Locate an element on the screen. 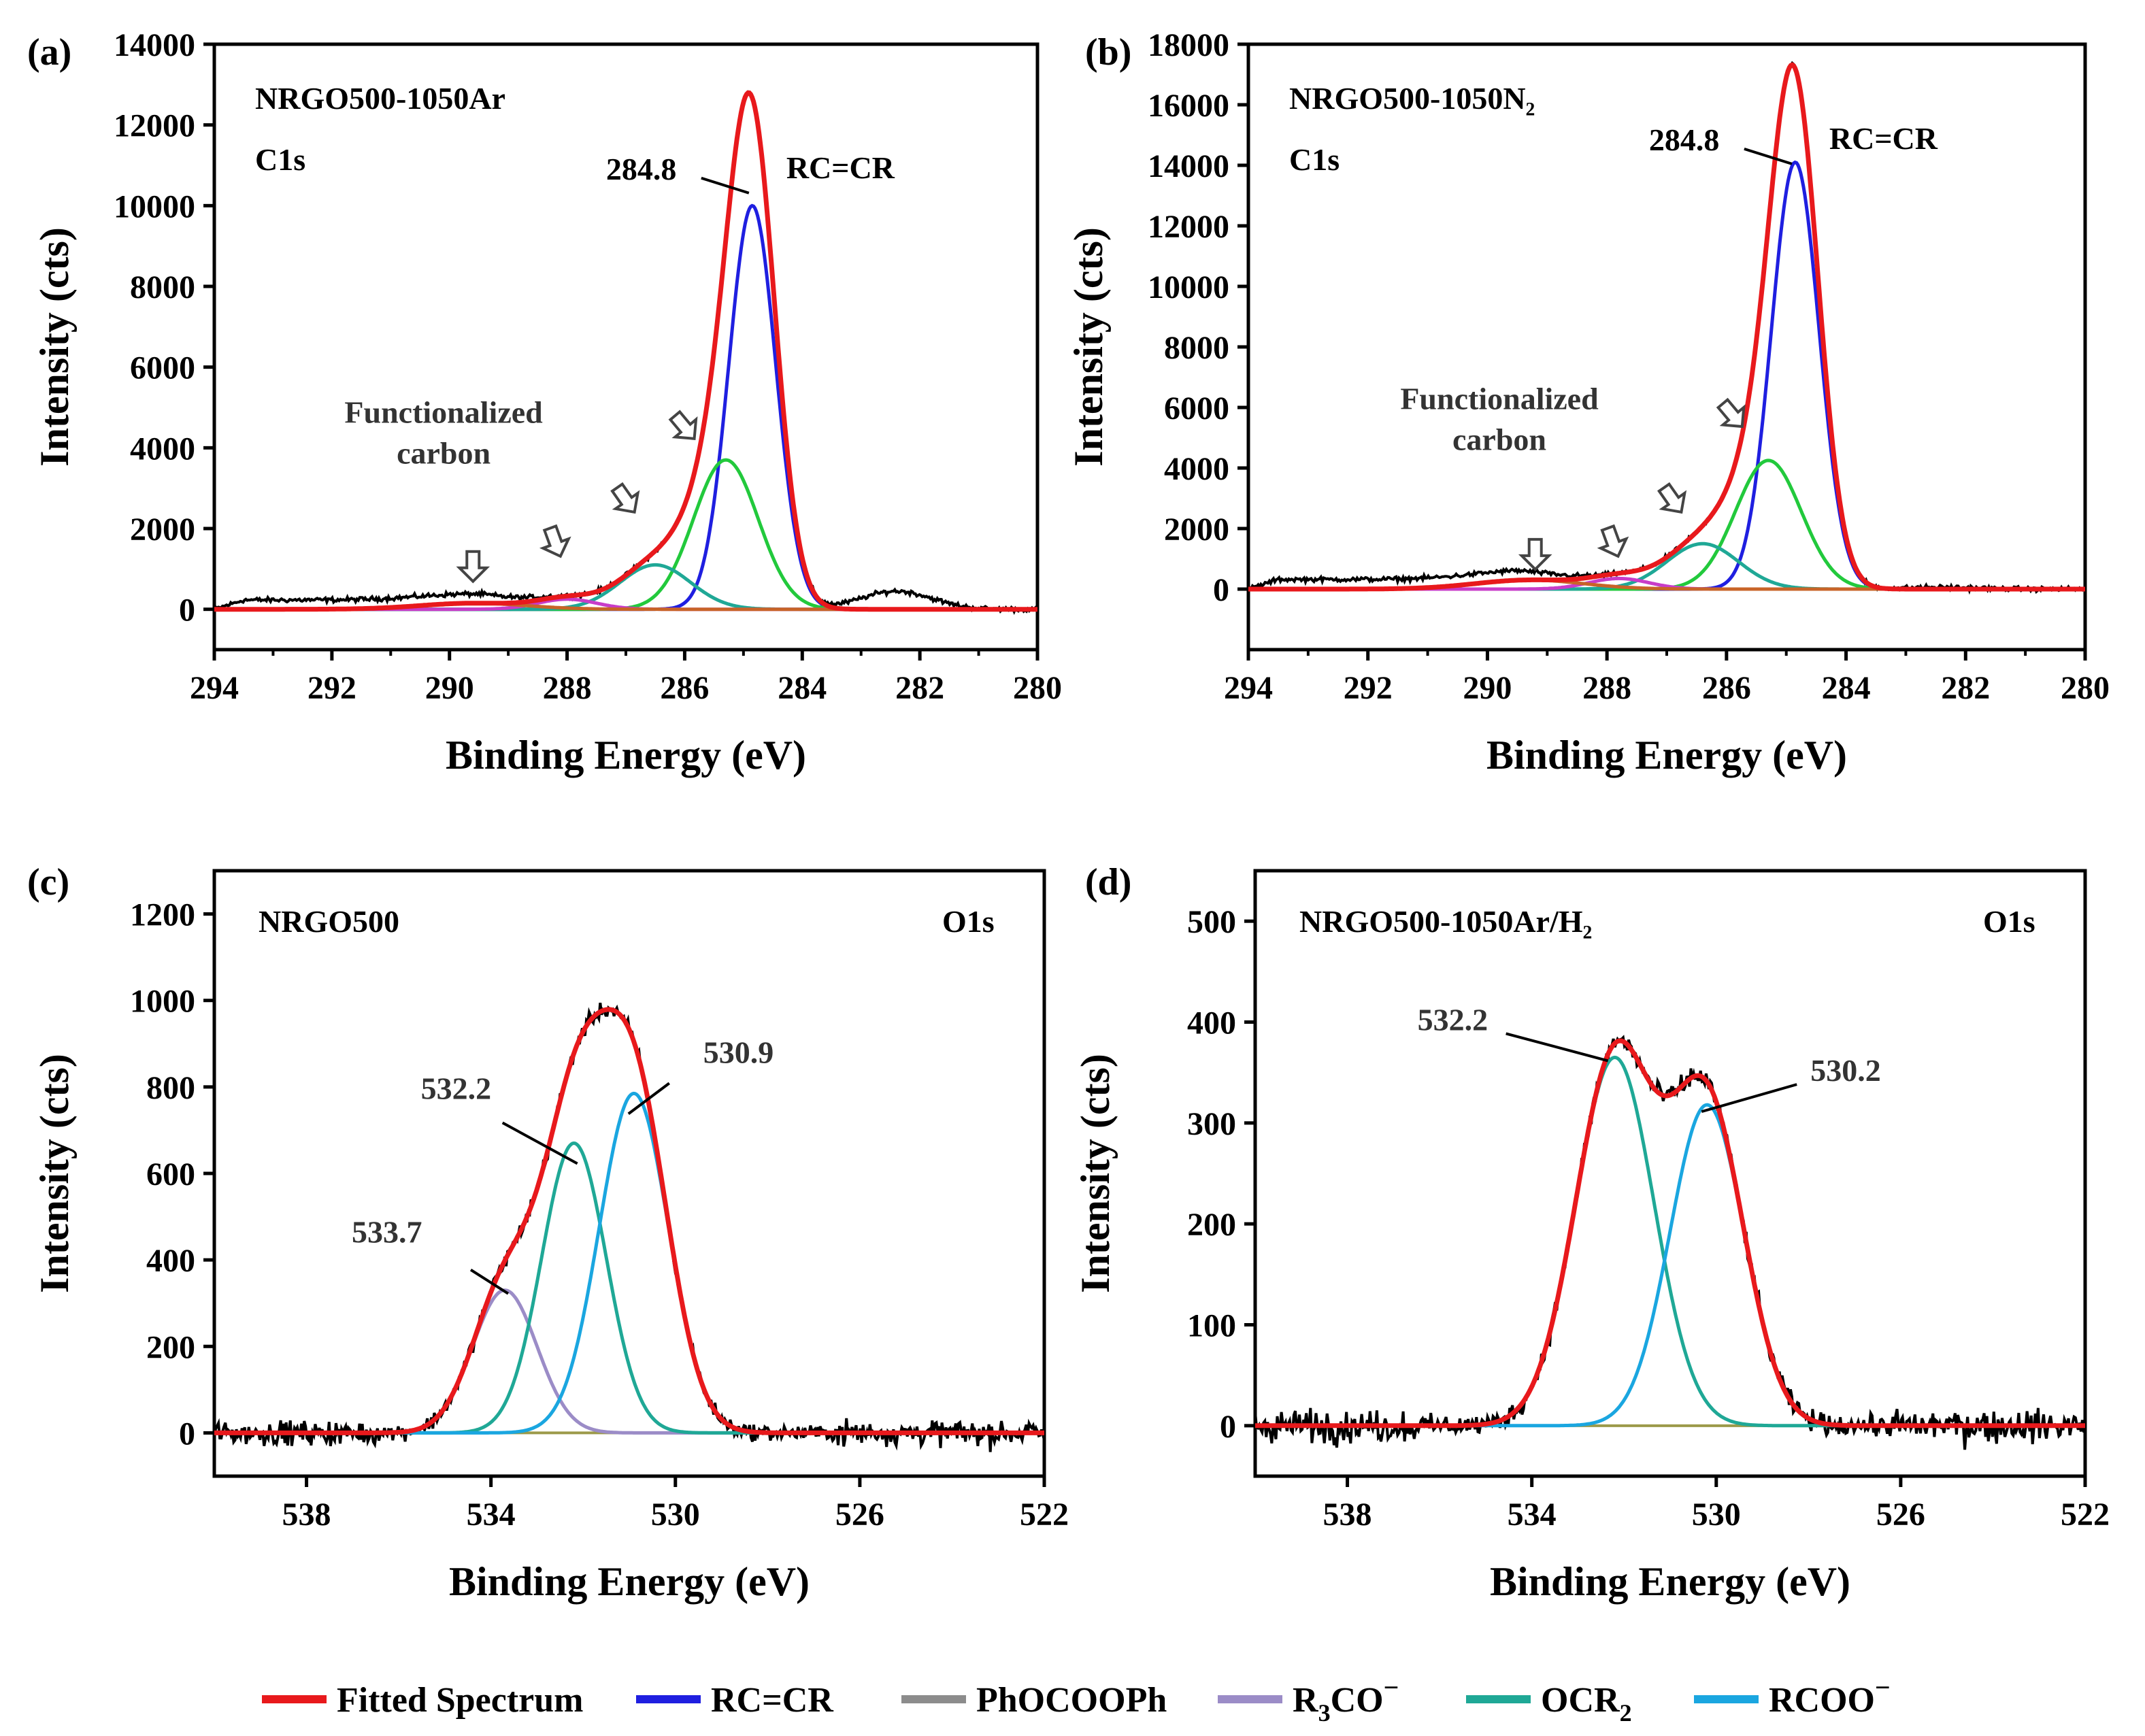 The width and height of the screenshot is (2145, 1736). y-tick-label: 1000 is located at coordinates (162, 1002).